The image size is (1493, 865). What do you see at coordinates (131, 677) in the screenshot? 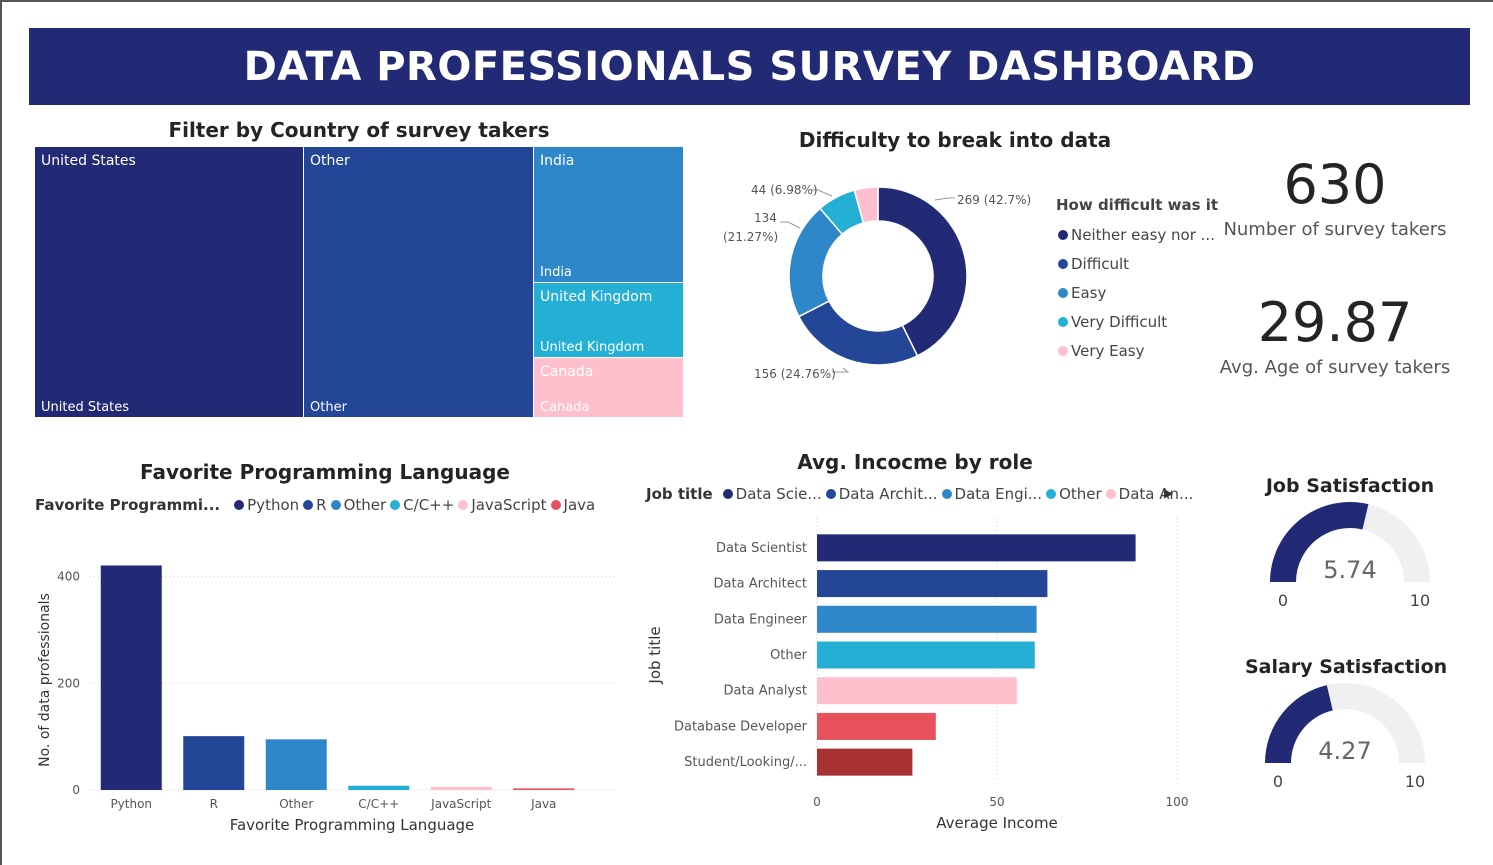
I see `bar-python` at bounding box center [131, 677].